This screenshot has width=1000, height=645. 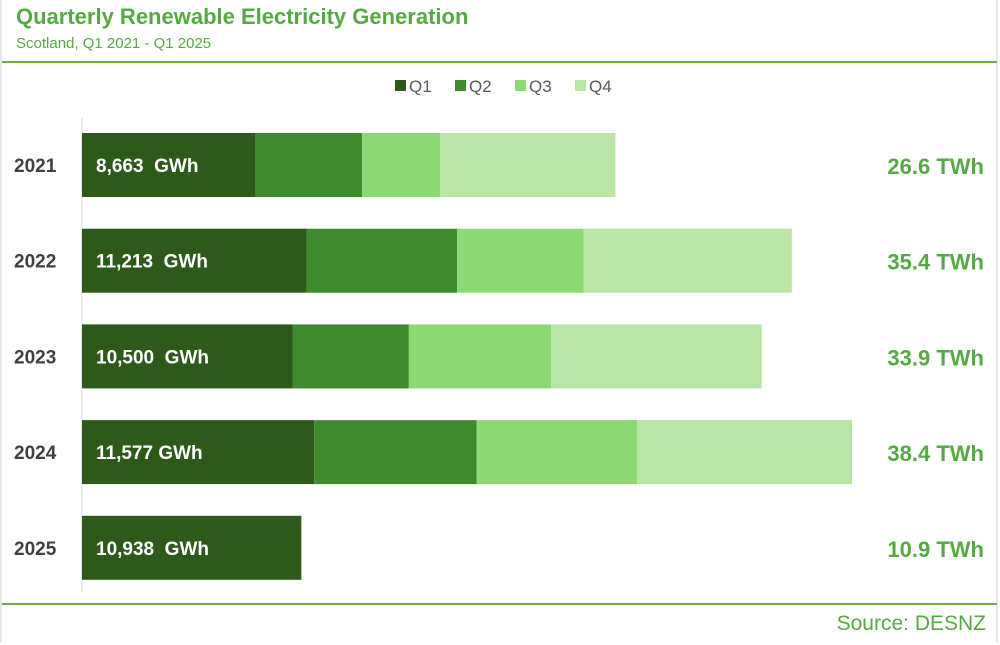 I want to click on total-label-2022: 35.4 TWh, so click(x=935, y=262).